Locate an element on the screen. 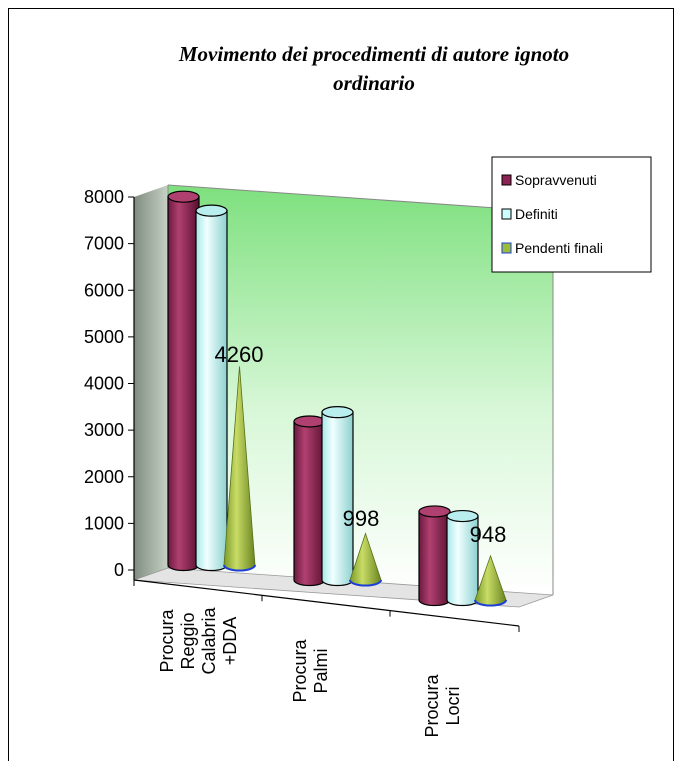 The height and width of the screenshot is (761, 684). y-tick-label: 2000 is located at coordinates (104, 477).